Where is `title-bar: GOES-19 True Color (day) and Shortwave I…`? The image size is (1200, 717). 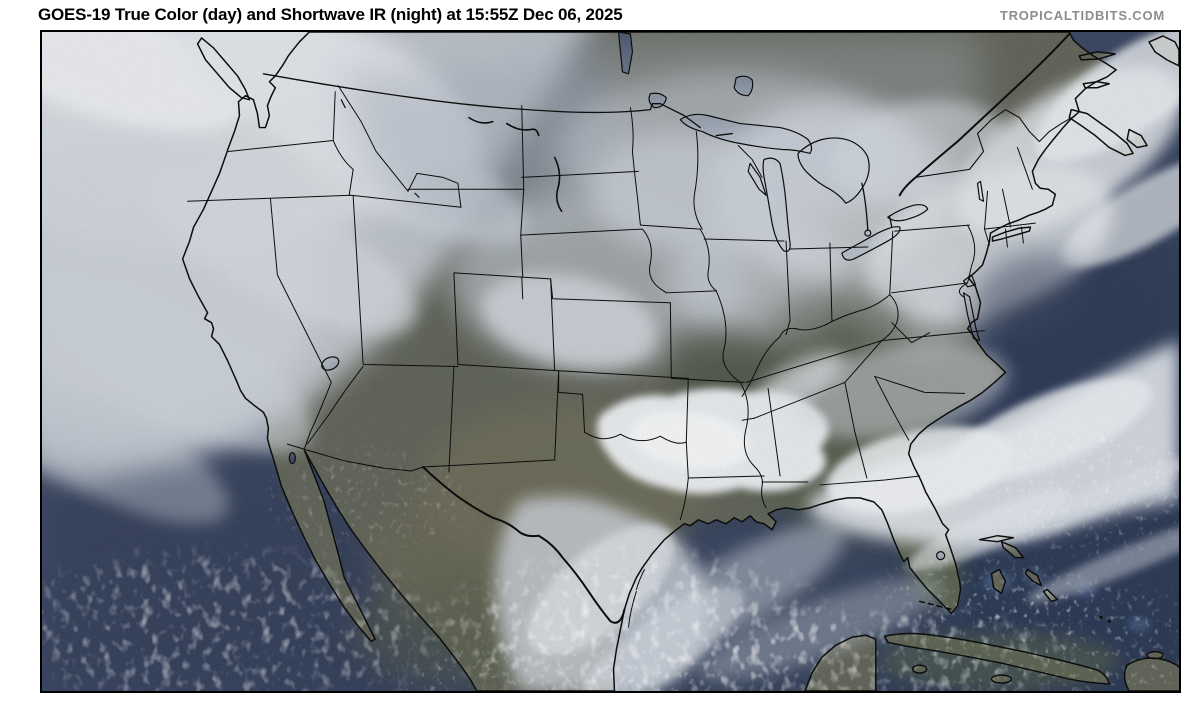 title-bar: GOES-19 True Color (day) and Shortwave I… is located at coordinates (608, 15).